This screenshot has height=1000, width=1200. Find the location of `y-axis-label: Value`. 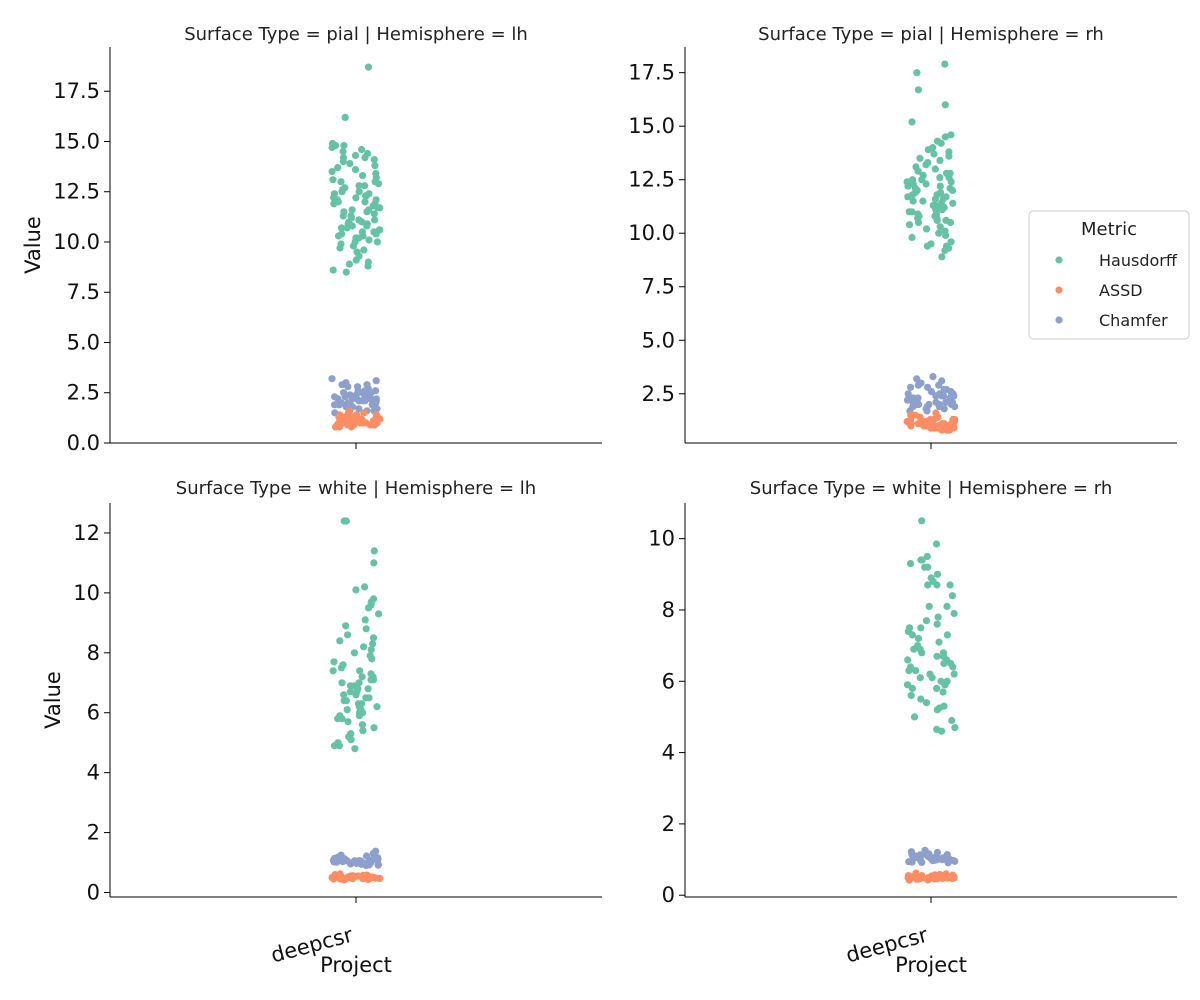

y-axis-label: Value is located at coordinates (33, 245).